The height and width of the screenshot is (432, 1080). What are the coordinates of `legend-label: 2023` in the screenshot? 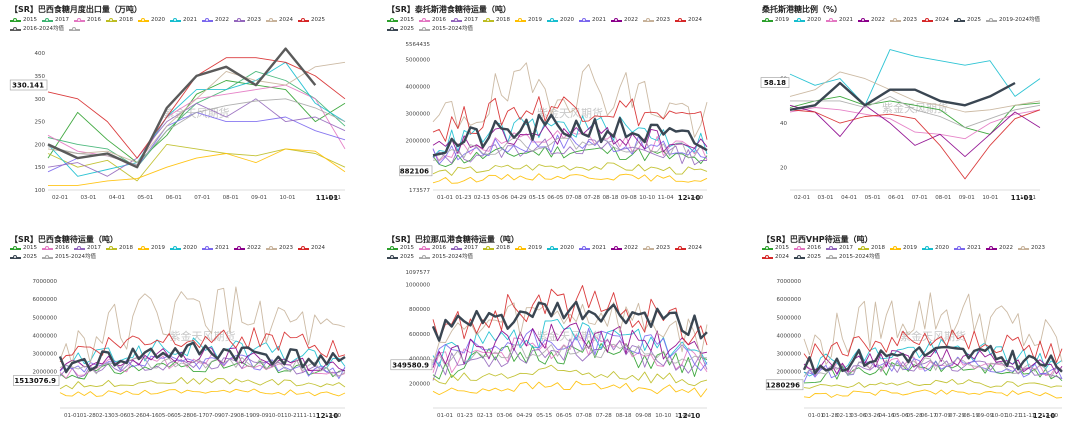 It's located at (663, 248).